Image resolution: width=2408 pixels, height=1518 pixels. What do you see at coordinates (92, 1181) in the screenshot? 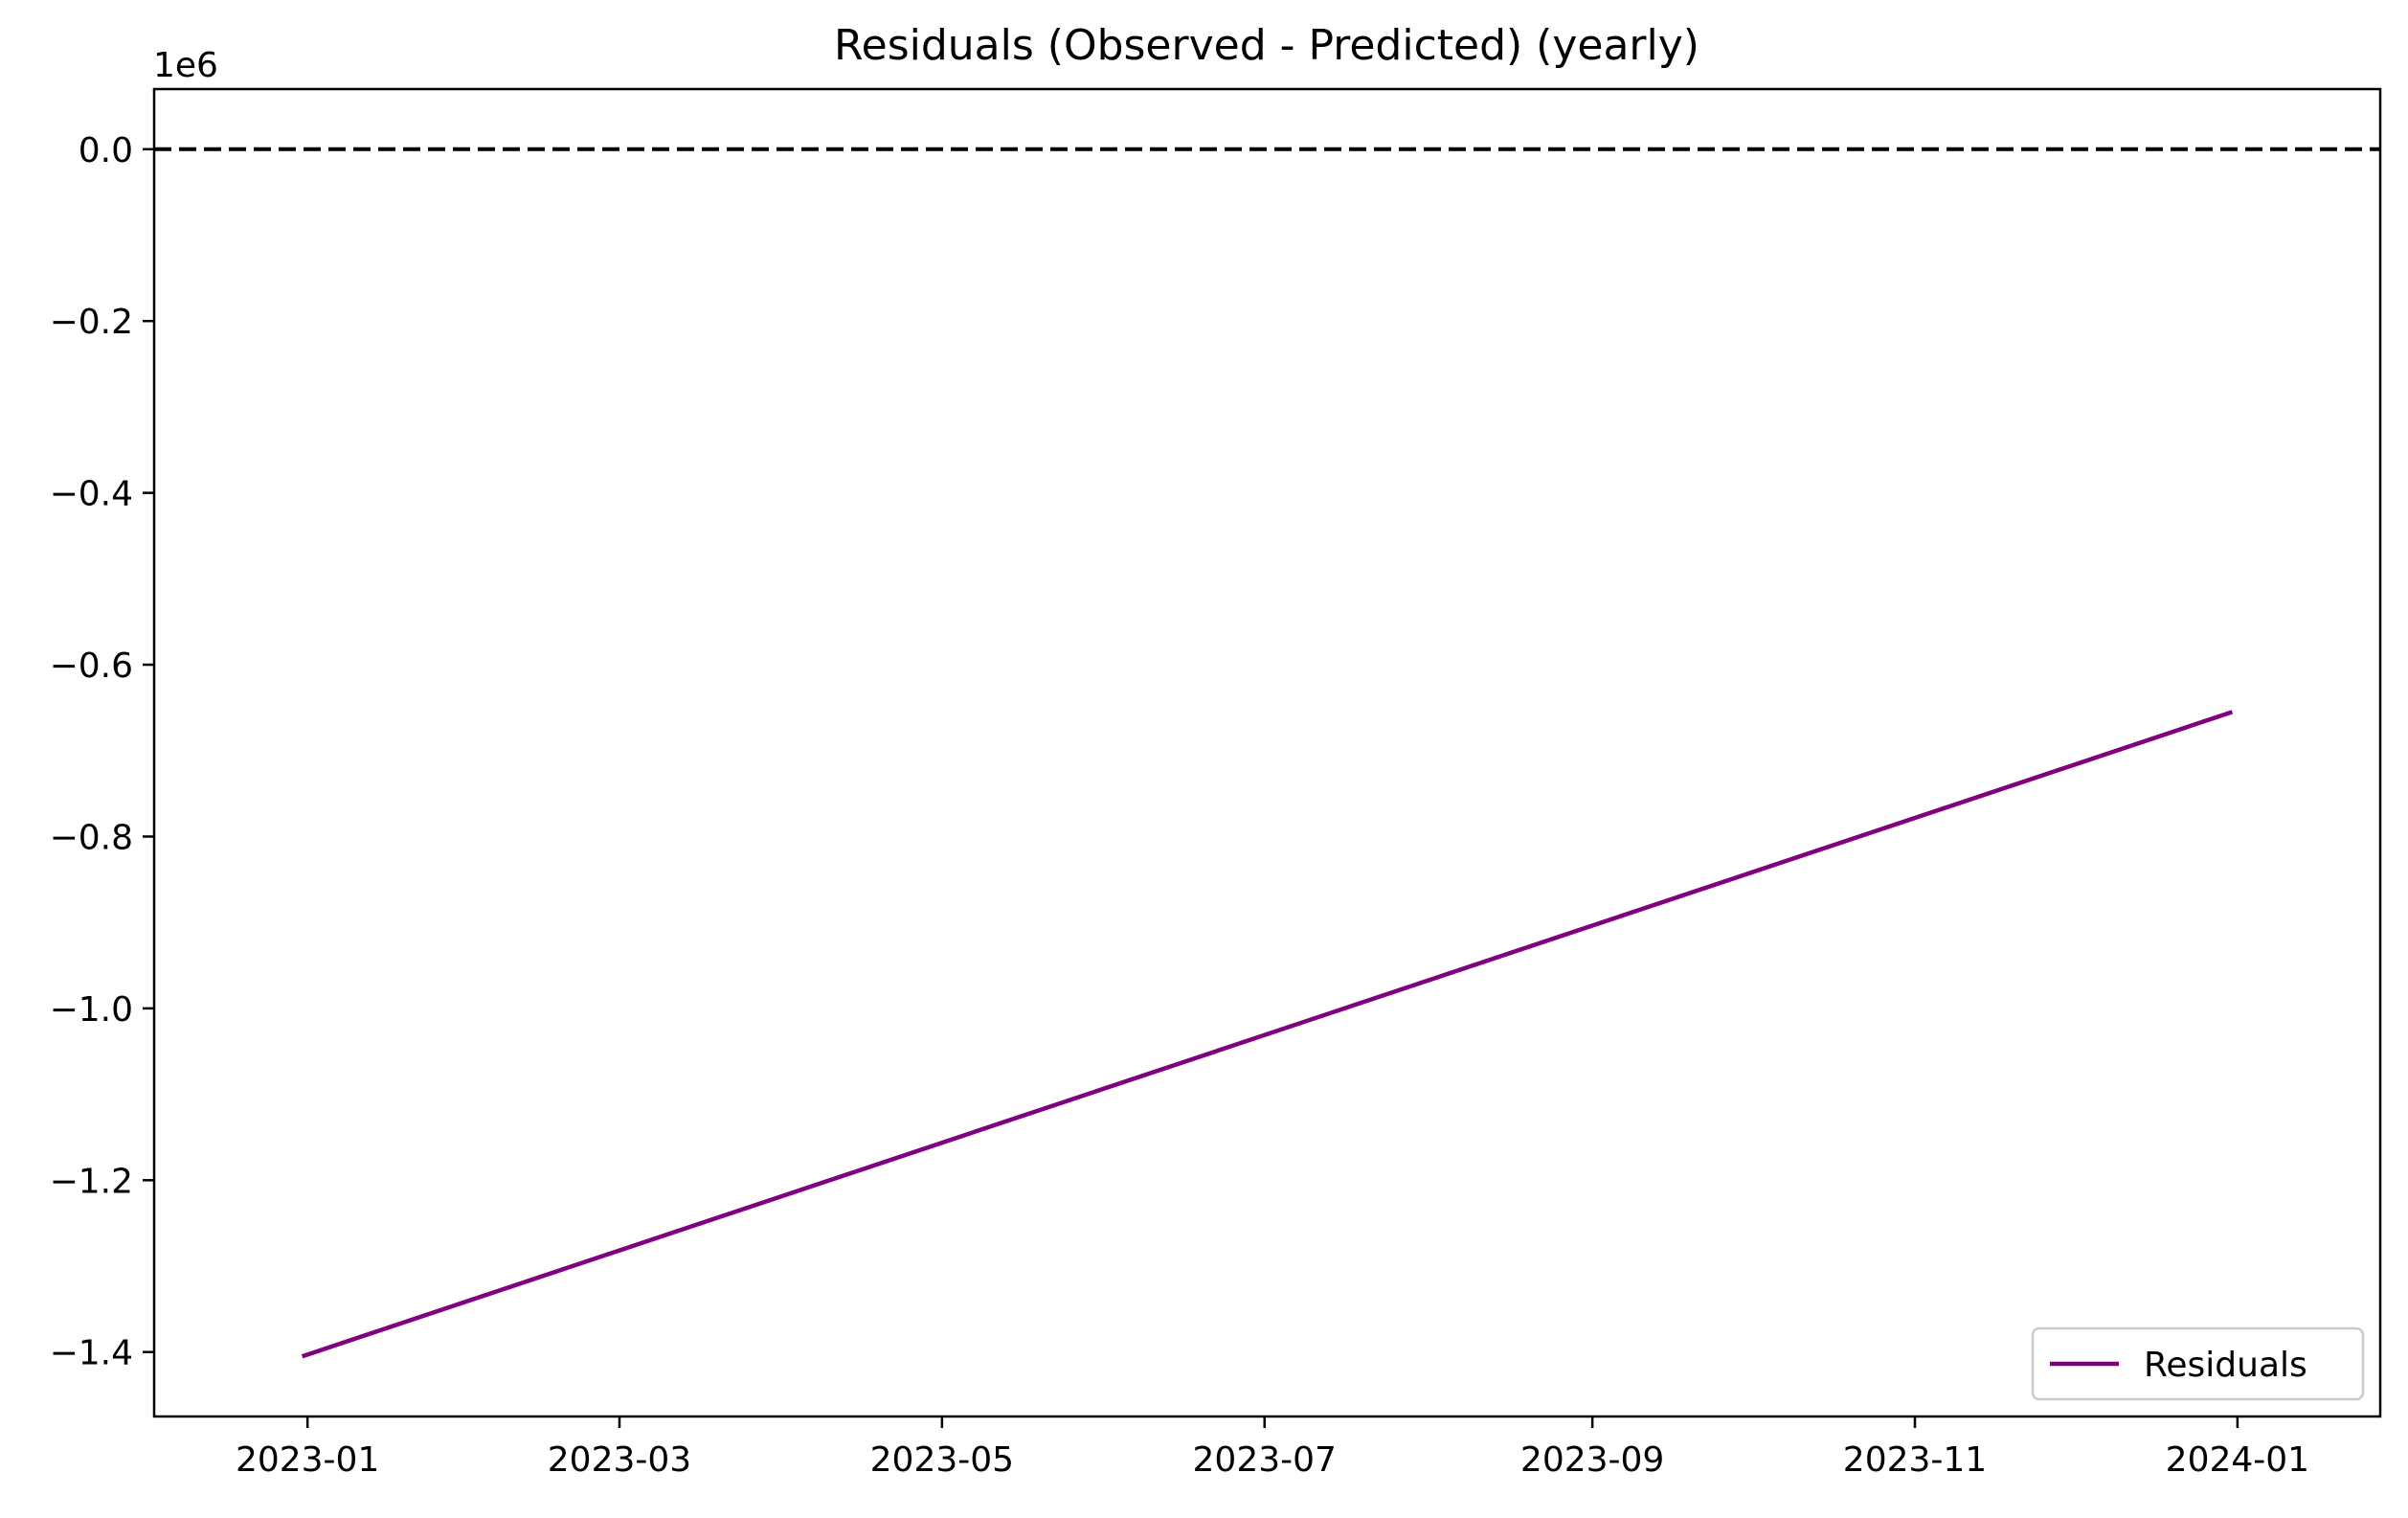
I see `y-tick-label: −1.2` at bounding box center [92, 1181].